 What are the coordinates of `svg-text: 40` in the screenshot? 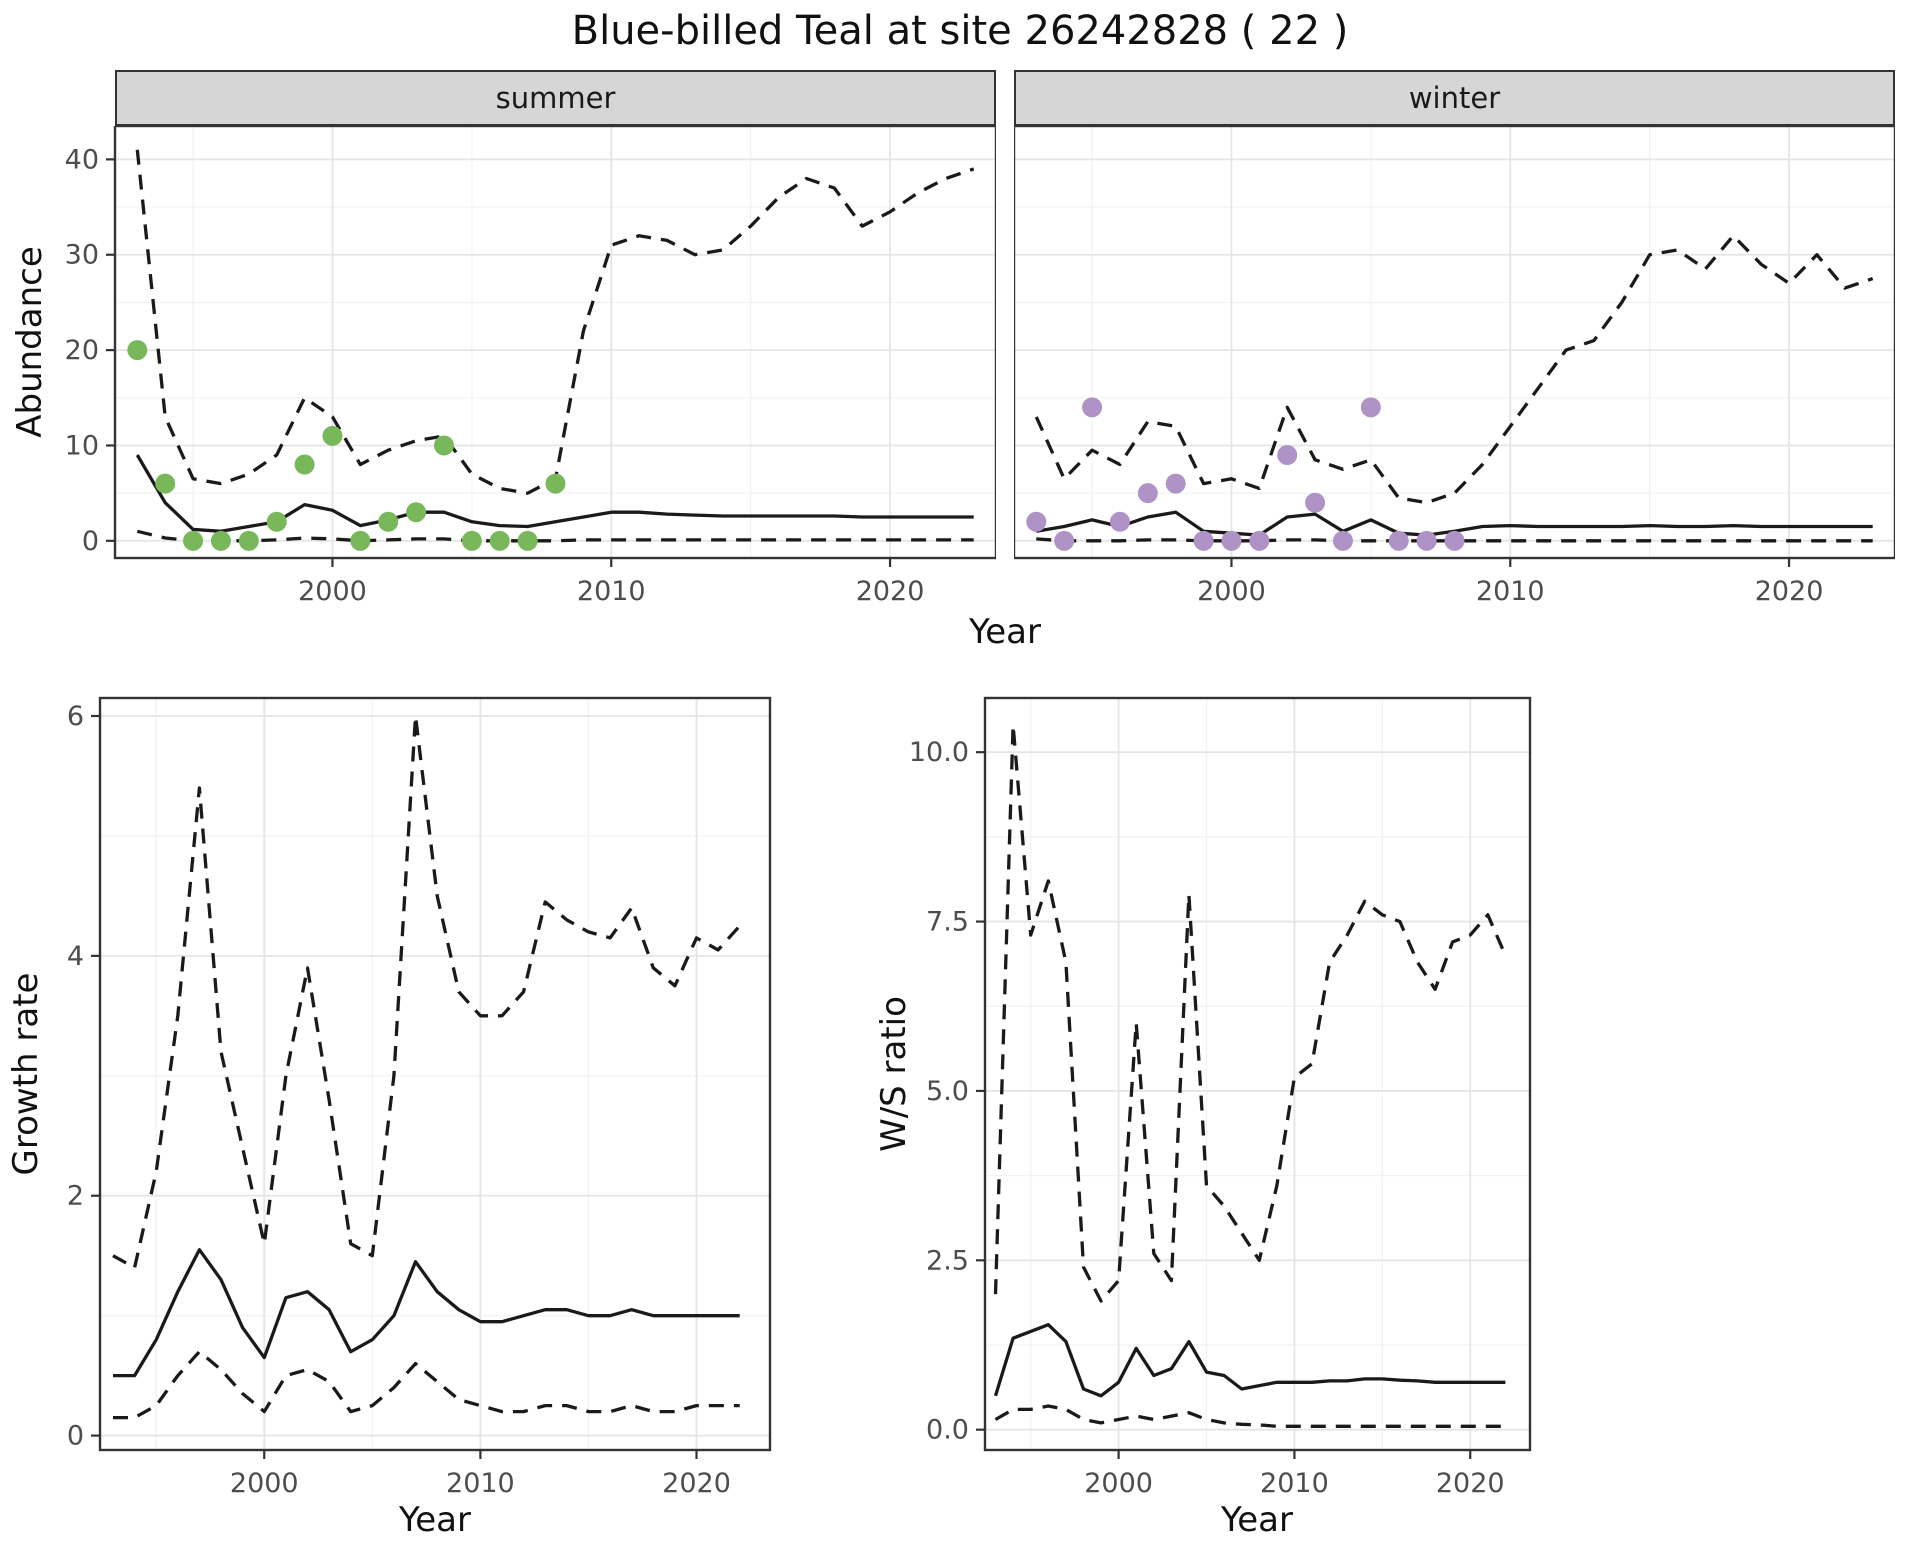 It's located at (82, 159).